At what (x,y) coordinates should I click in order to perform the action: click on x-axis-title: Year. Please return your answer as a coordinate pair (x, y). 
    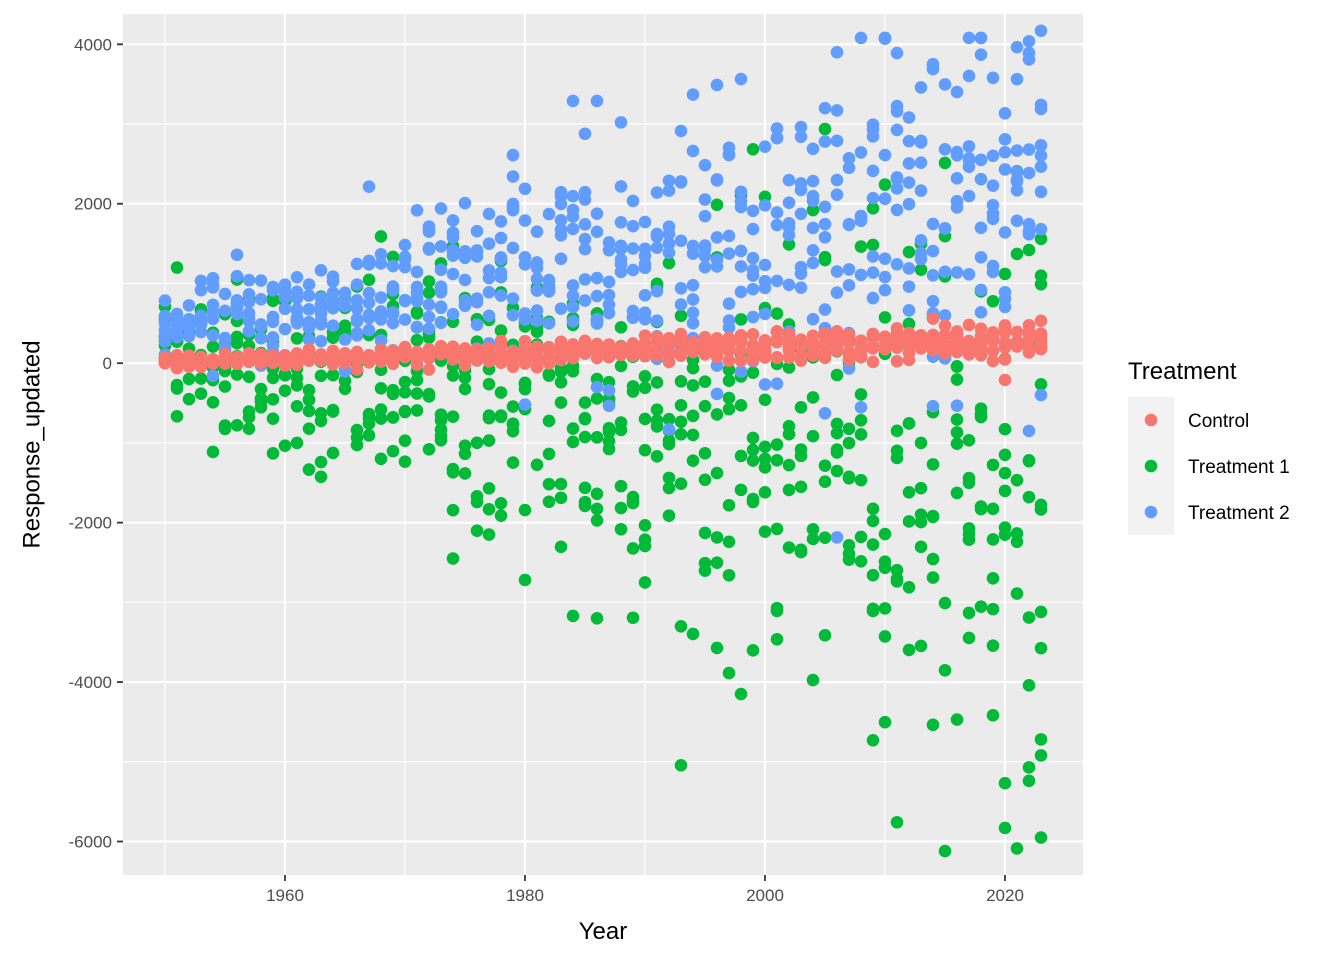
    Looking at the image, I should click on (603, 931).